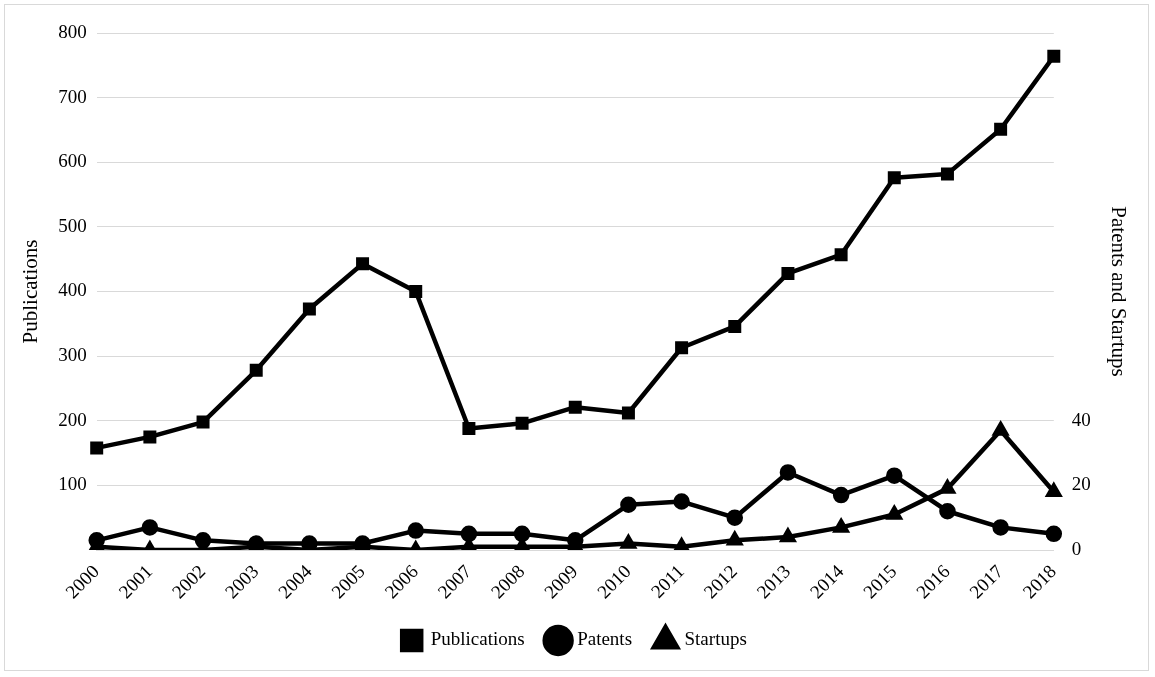 The height and width of the screenshot is (677, 1155). Describe the element at coordinates (72, 484) in the screenshot. I see `y-tick-label: 100` at that location.